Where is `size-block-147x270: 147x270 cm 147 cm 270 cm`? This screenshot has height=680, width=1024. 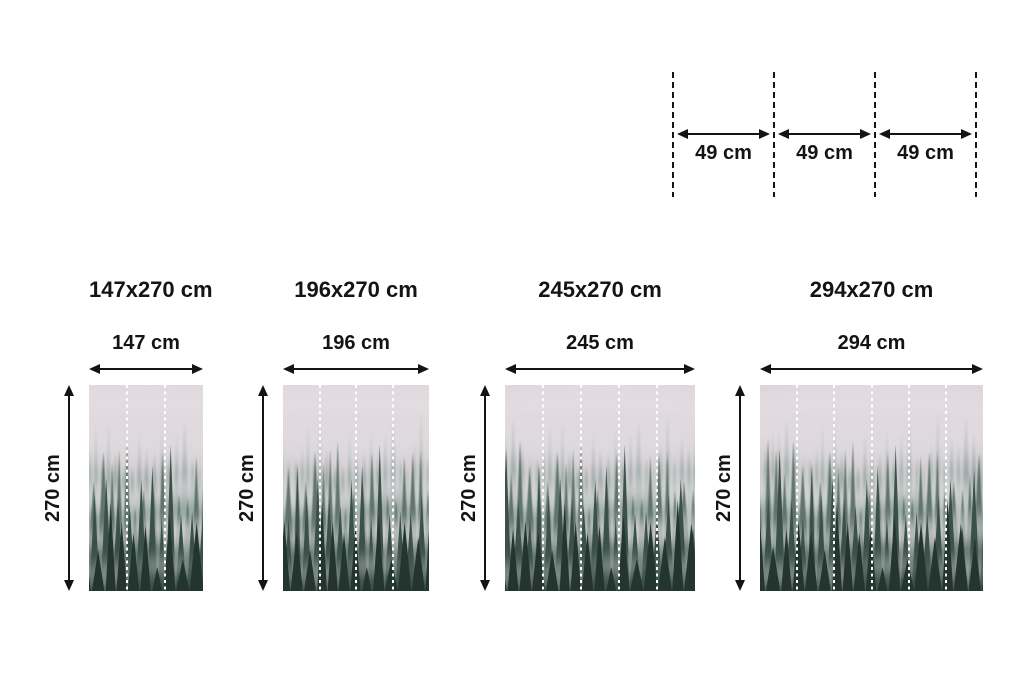
size-block-147x270: 147x270 cm 147 cm 270 cm is located at coordinates (121, 437).